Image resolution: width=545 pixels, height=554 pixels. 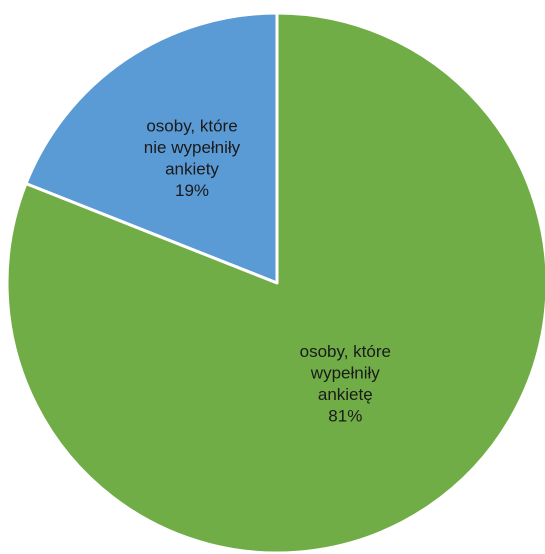 I want to click on pie-slice-label-line: ankiety, so click(x=192, y=169).